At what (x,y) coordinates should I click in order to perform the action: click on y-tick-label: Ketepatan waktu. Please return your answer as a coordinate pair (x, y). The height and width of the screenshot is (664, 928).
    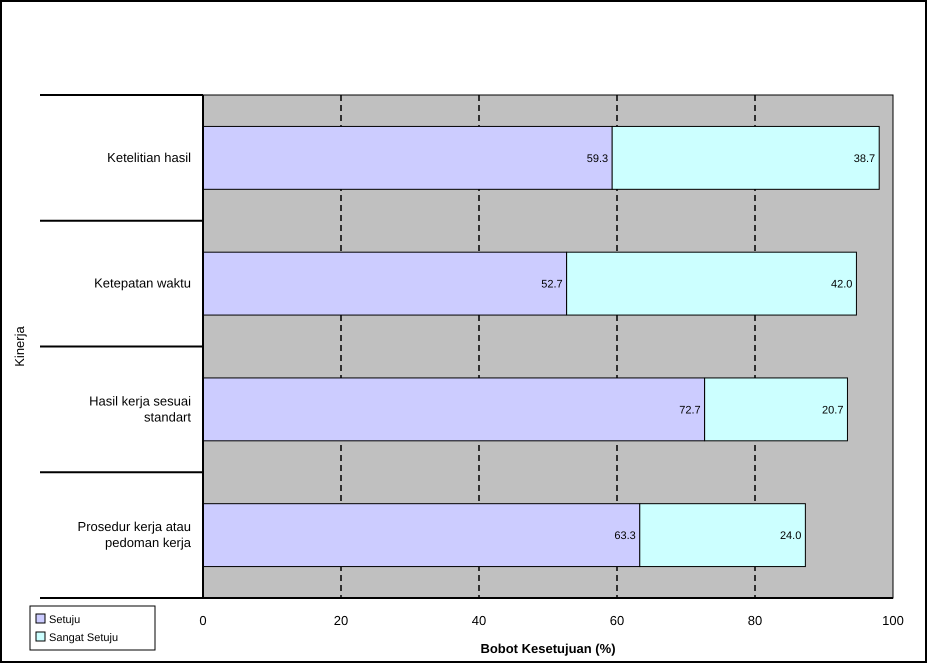
    Looking at the image, I should click on (142, 283).